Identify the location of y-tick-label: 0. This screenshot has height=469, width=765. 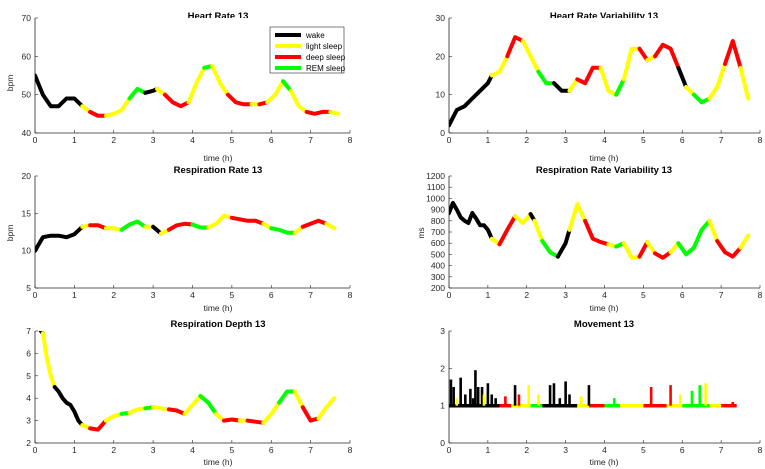
(442, 443).